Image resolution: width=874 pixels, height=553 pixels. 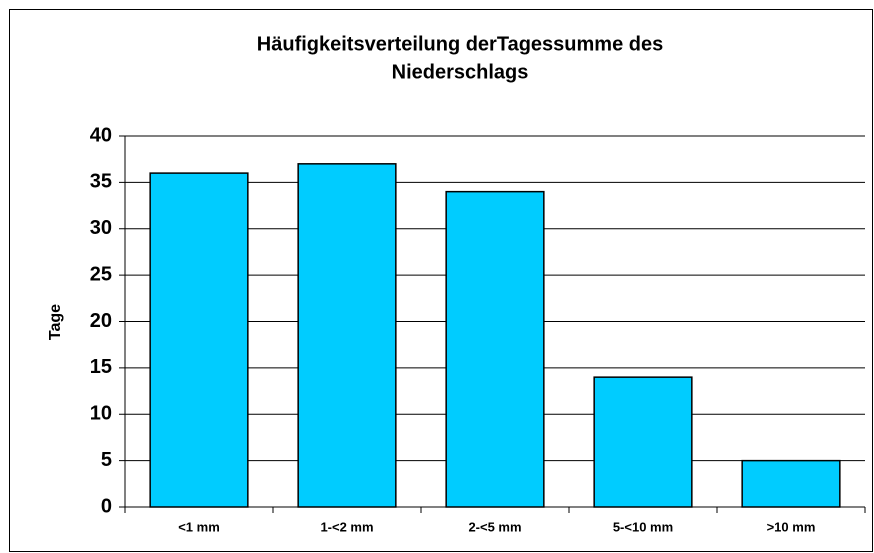 What do you see at coordinates (101, 135) in the screenshot?
I see `y-tick-label: 40` at bounding box center [101, 135].